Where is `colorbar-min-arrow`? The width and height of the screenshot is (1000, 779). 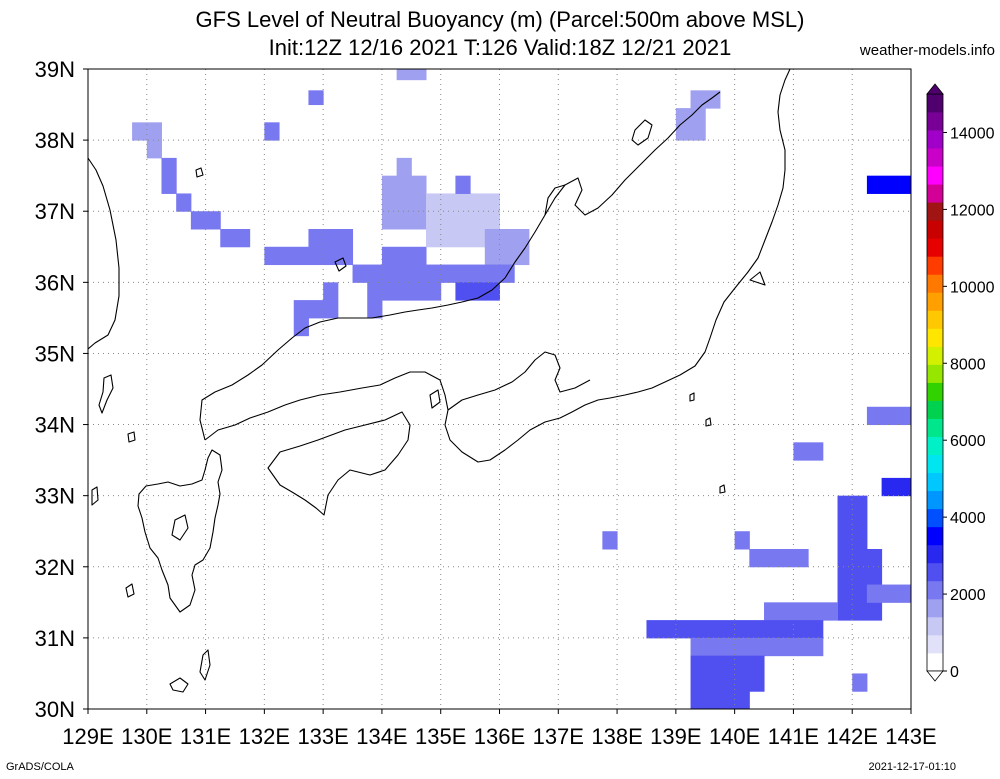 colorbar-min-arrow is located at coordinates (935, 676).